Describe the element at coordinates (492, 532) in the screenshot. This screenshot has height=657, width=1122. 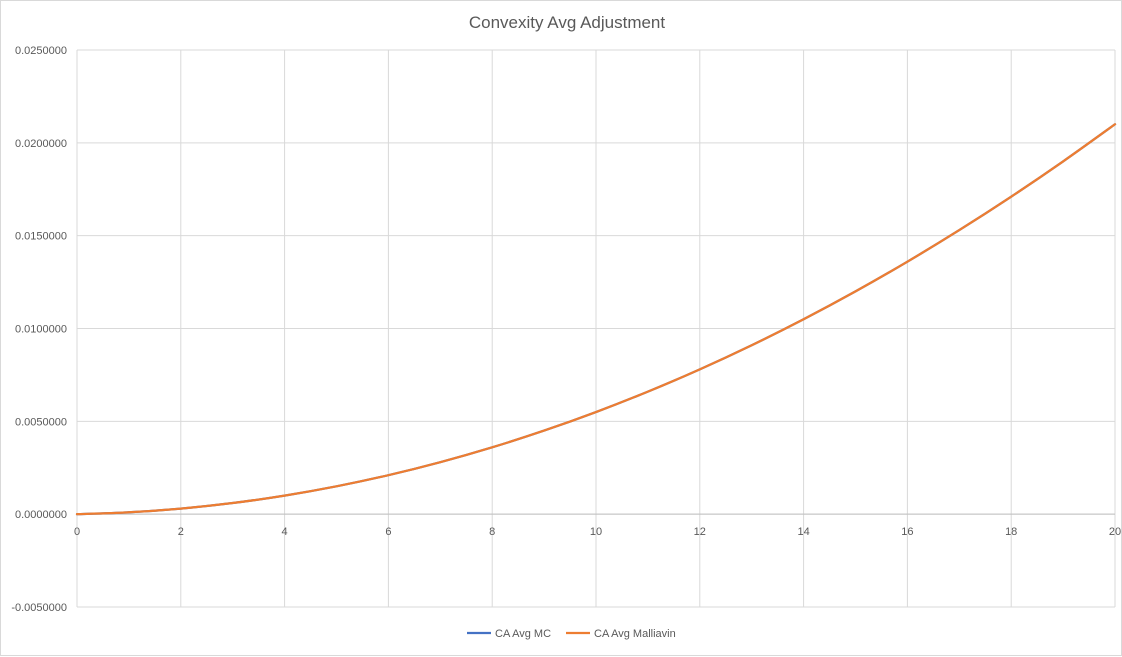
I see `x-tick-label: 8` at that location.